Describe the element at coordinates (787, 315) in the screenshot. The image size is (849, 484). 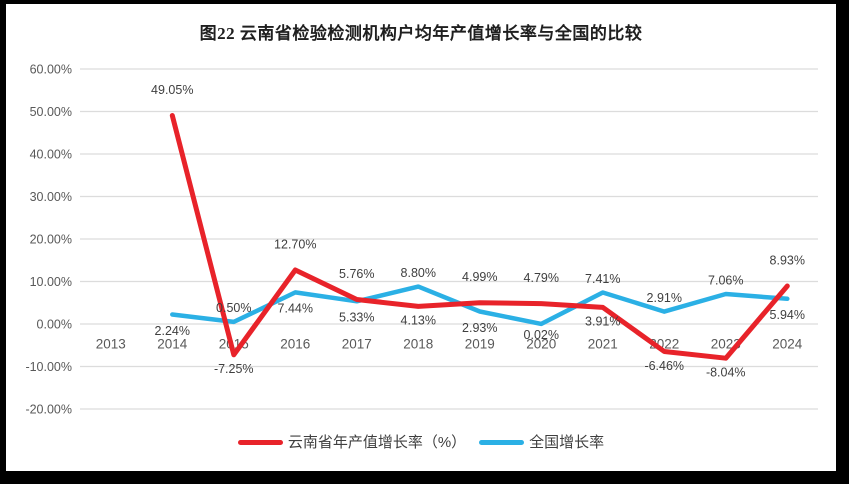
I see `data-label: 5.94%` at that location.